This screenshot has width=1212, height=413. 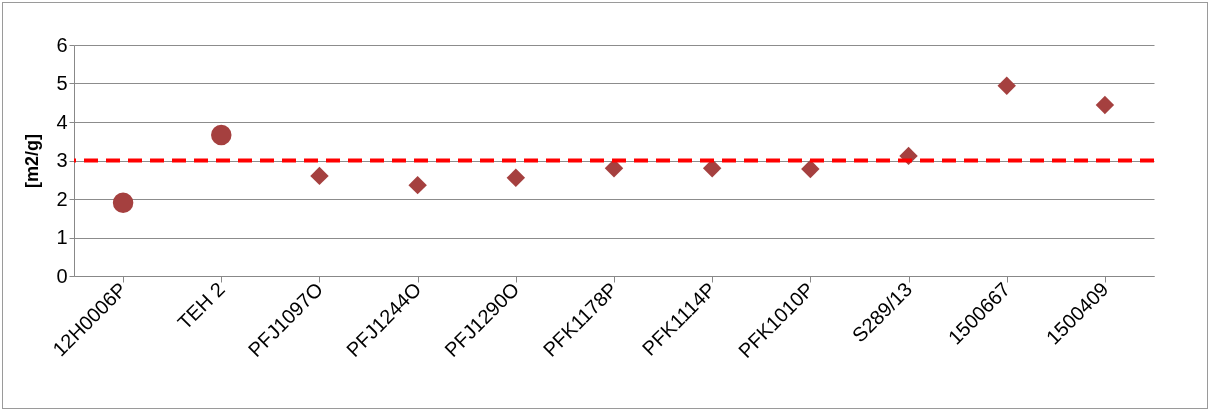 What do you see at coordinates (201, 306) in the screenshot?
I see `x-tick-label: TEH 2` at bounding box center [201, 306].